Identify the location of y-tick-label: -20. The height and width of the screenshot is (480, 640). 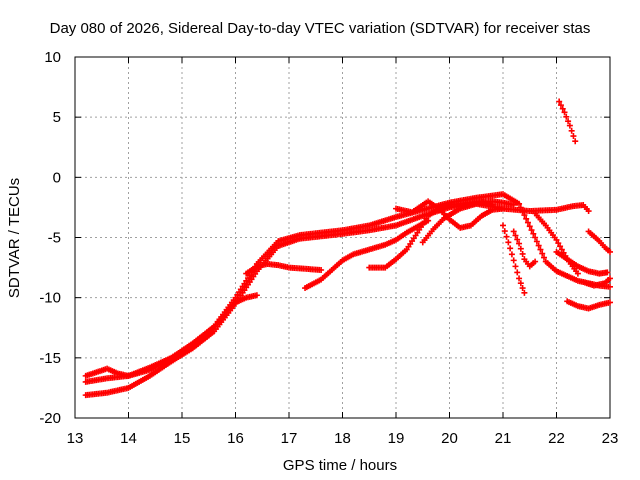
(50, 418).